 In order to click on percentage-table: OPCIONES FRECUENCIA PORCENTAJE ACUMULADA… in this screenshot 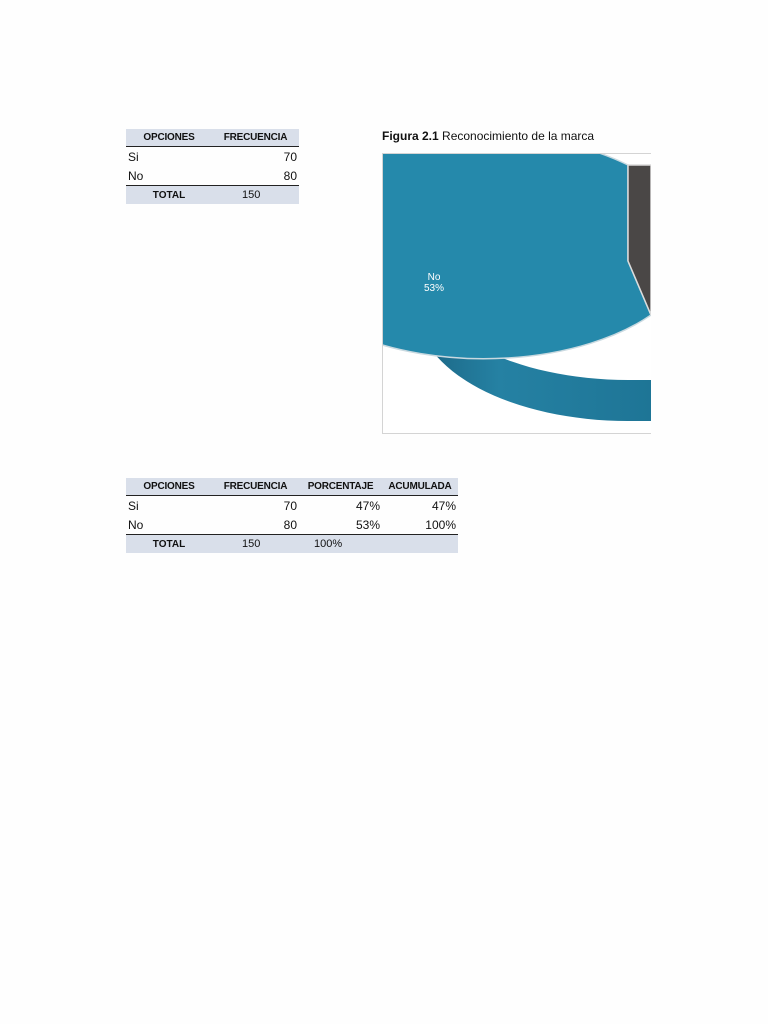, I will do `click(292, 515)`.